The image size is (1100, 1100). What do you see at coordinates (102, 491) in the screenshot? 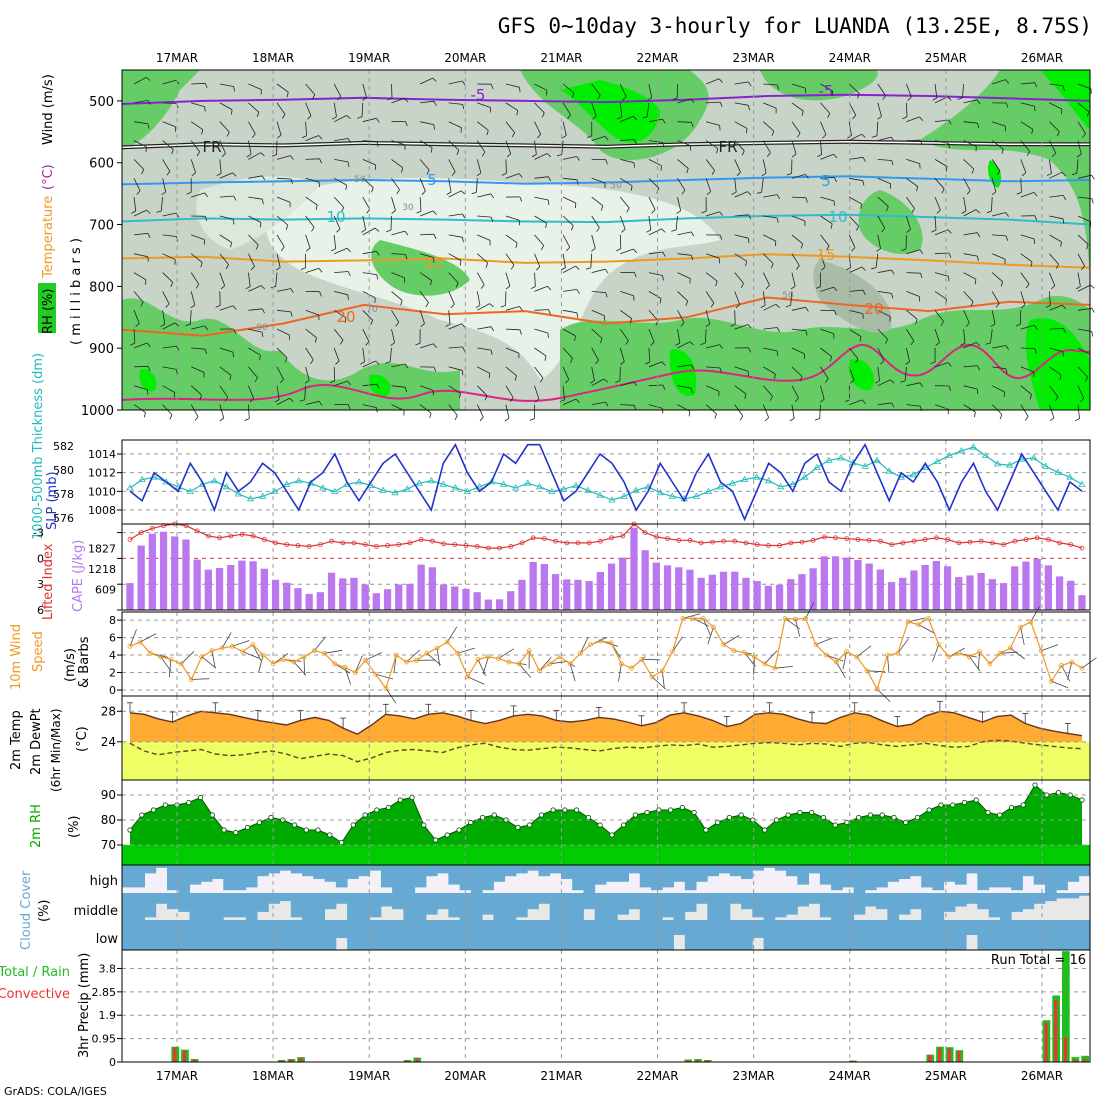
I see `slp-tick-label: 1010` at bounding box center [102, 491].